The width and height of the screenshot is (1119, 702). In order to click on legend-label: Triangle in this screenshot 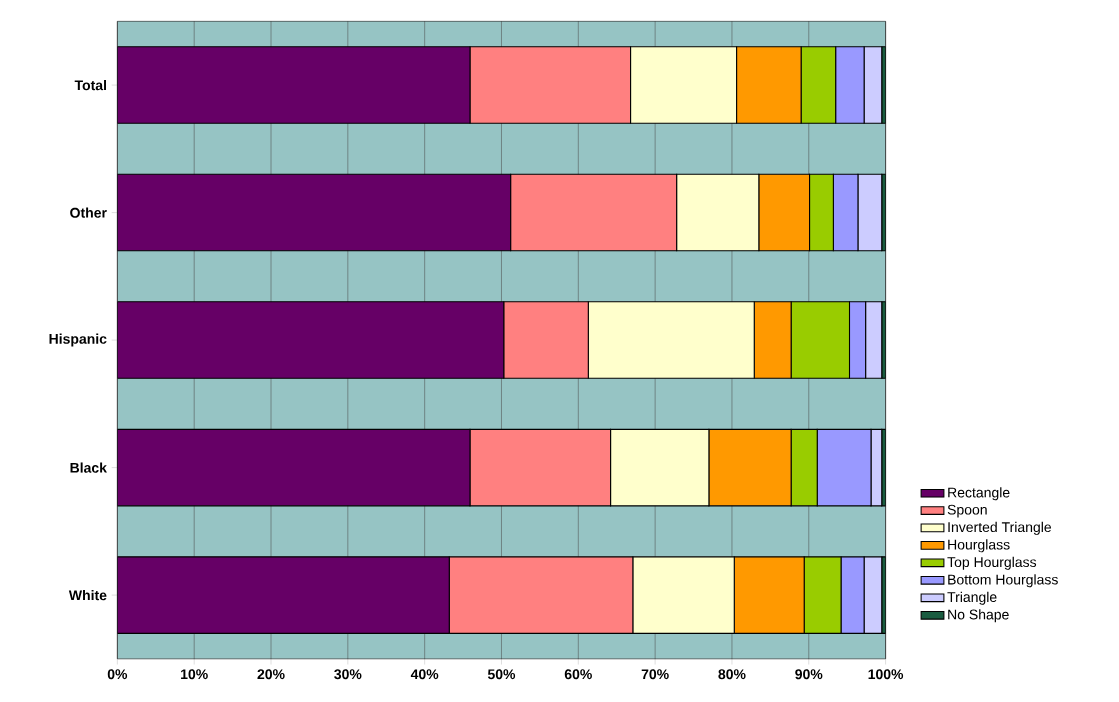, I will do `click(972, 598)`.